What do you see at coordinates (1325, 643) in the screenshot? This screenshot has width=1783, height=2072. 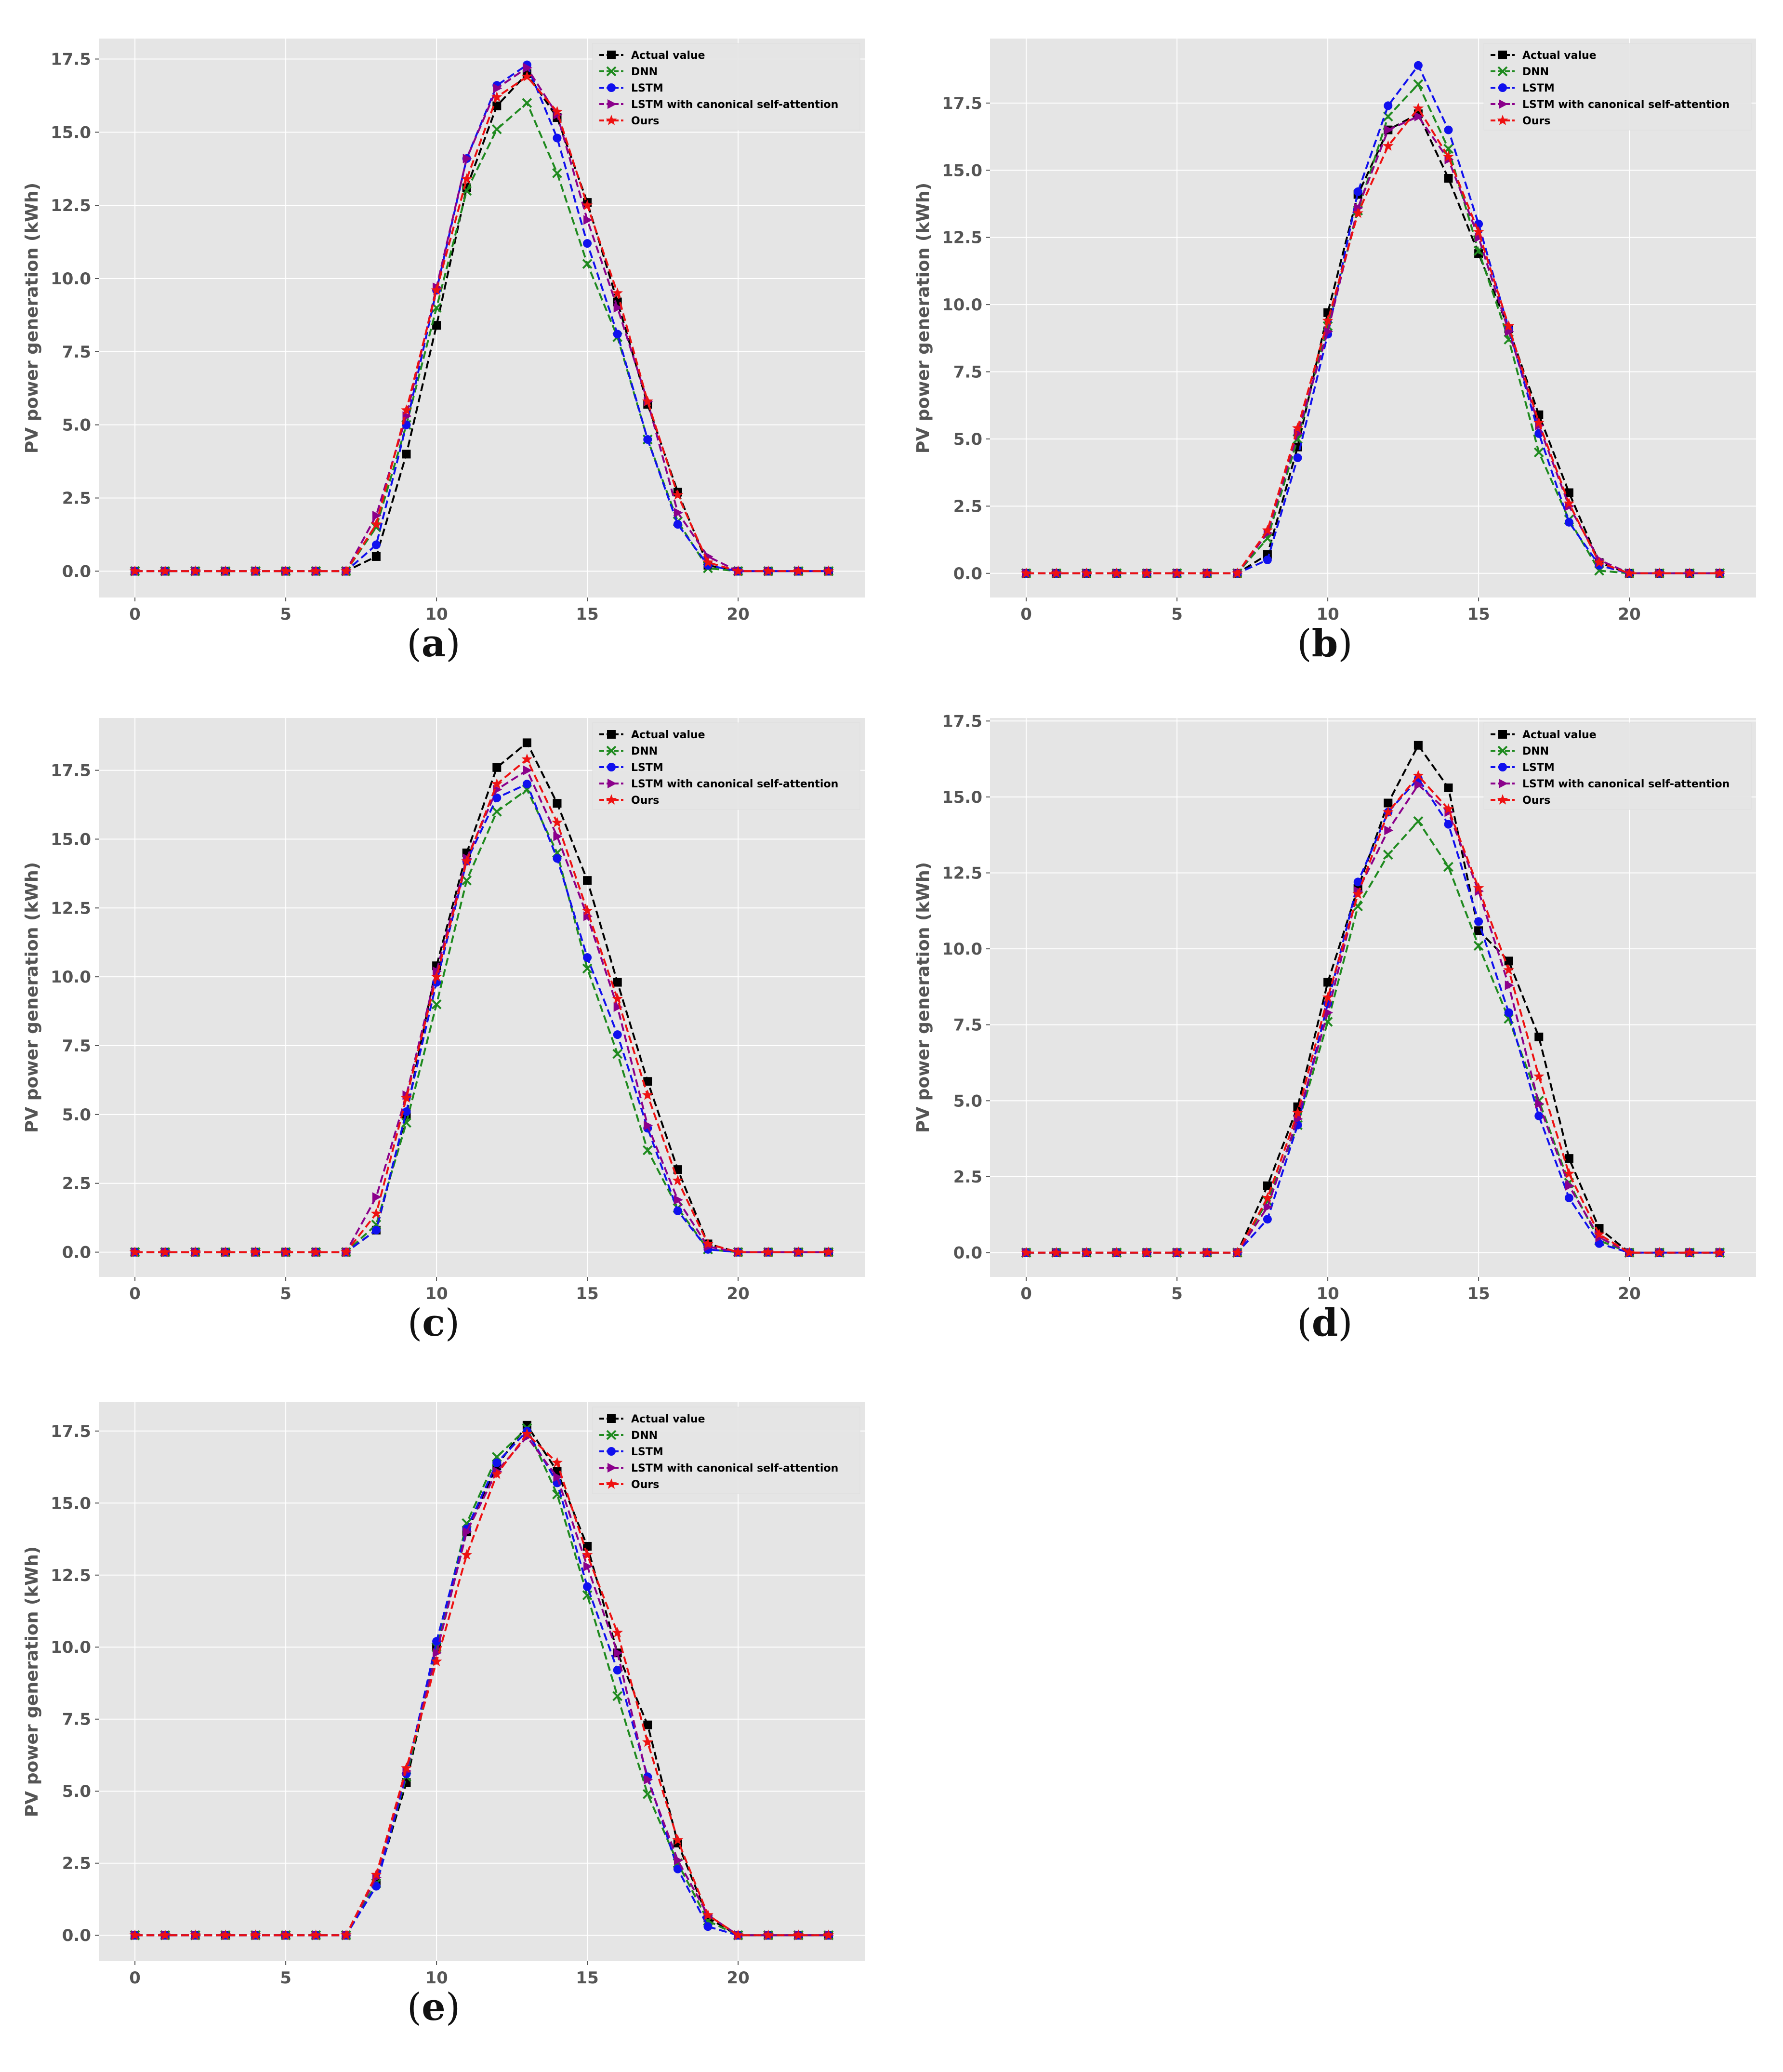 I see `panel-label-b: (b)` at bounding box center [1325, 643].